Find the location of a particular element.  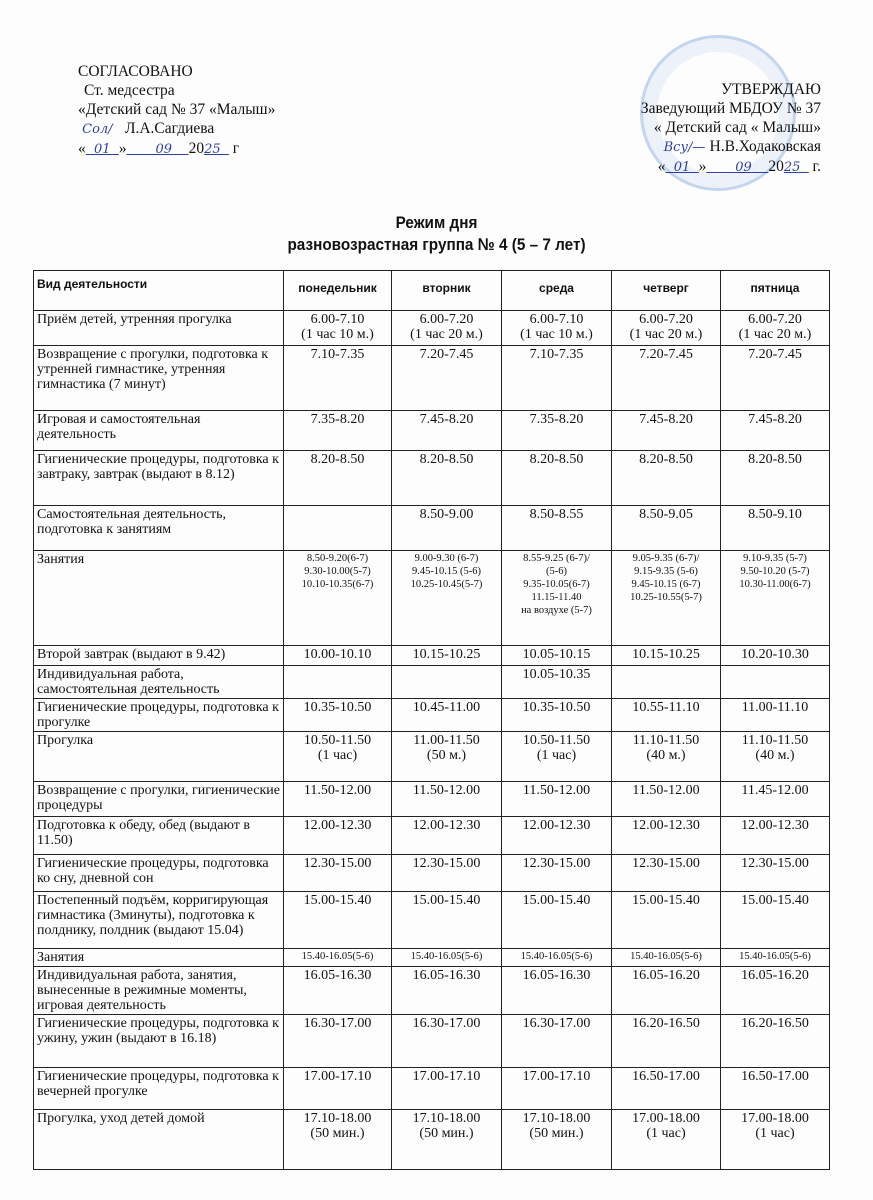

time-cell: 17.10-18.00 (50 мин.) is located at coordinates (556, 1139).